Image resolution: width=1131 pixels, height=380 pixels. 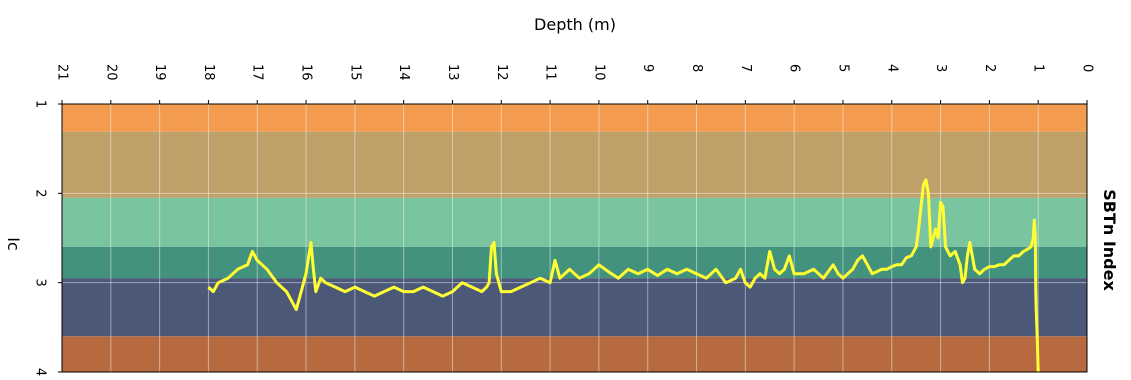 I want to click on x-tick-label: 7, so click(x=745, y=68).